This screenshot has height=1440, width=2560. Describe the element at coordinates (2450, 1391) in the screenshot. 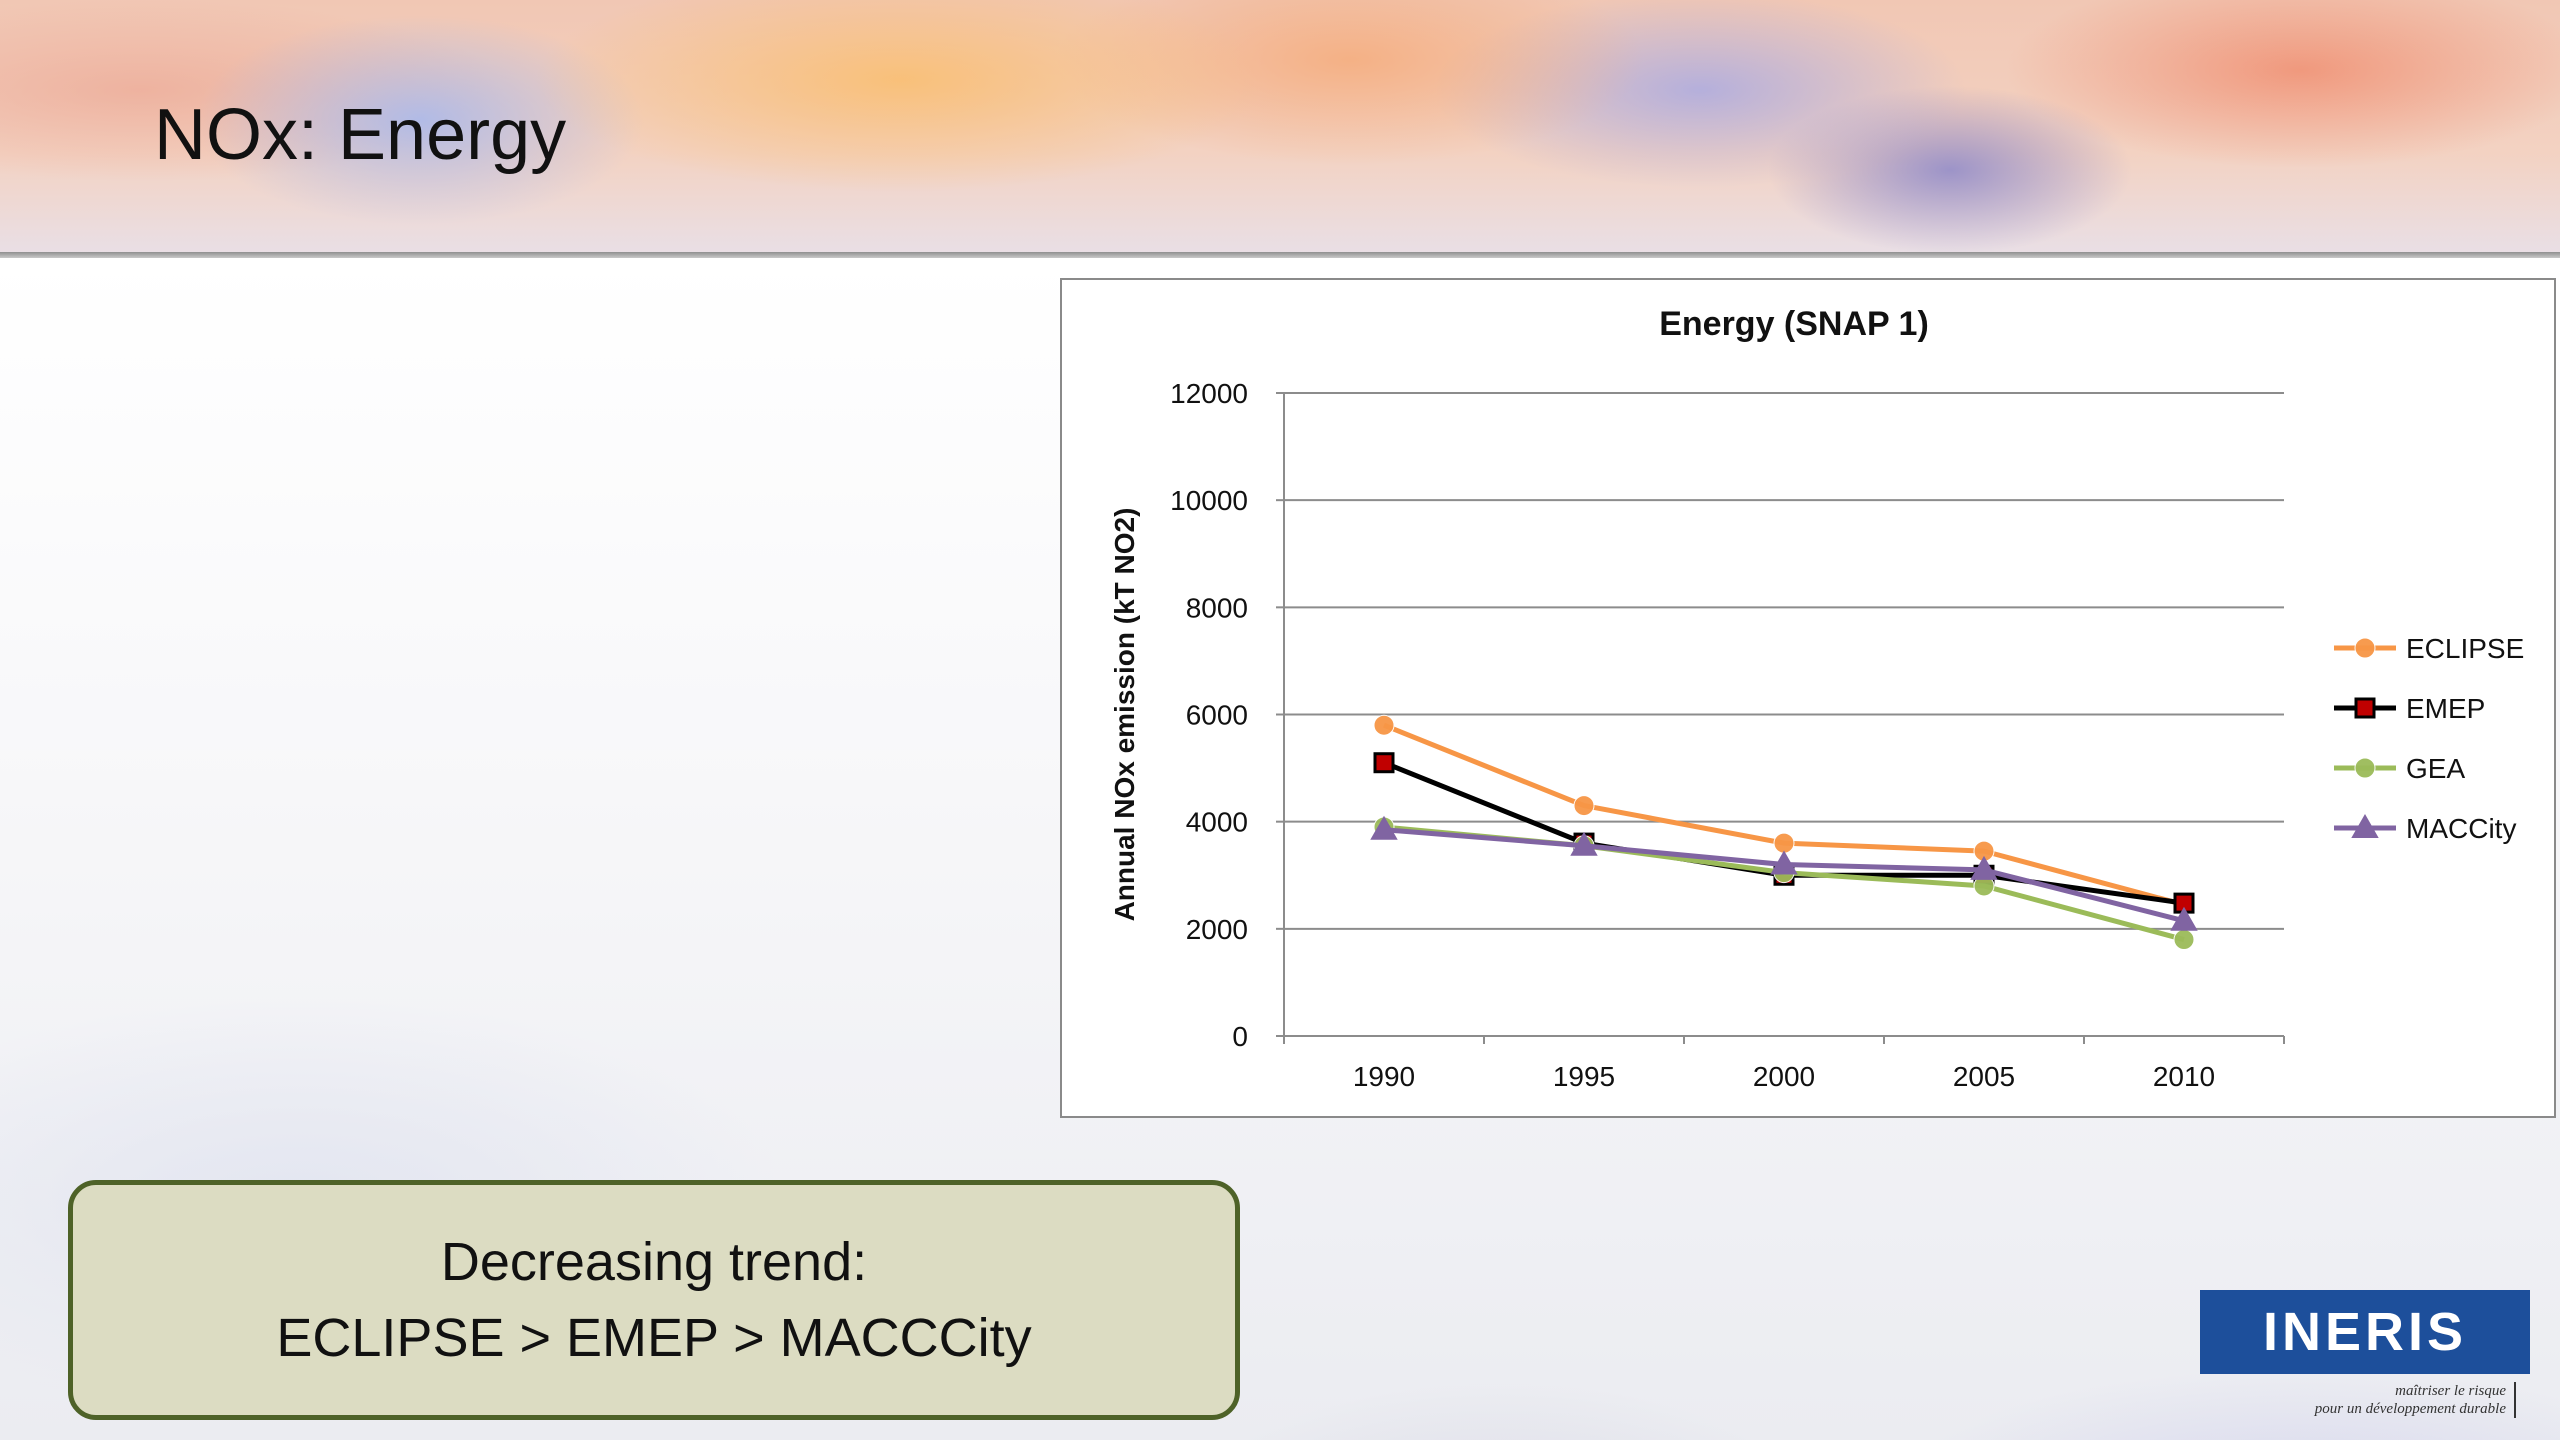

I see `logo-tagline-line-1: maîtriser le risque` at that location.